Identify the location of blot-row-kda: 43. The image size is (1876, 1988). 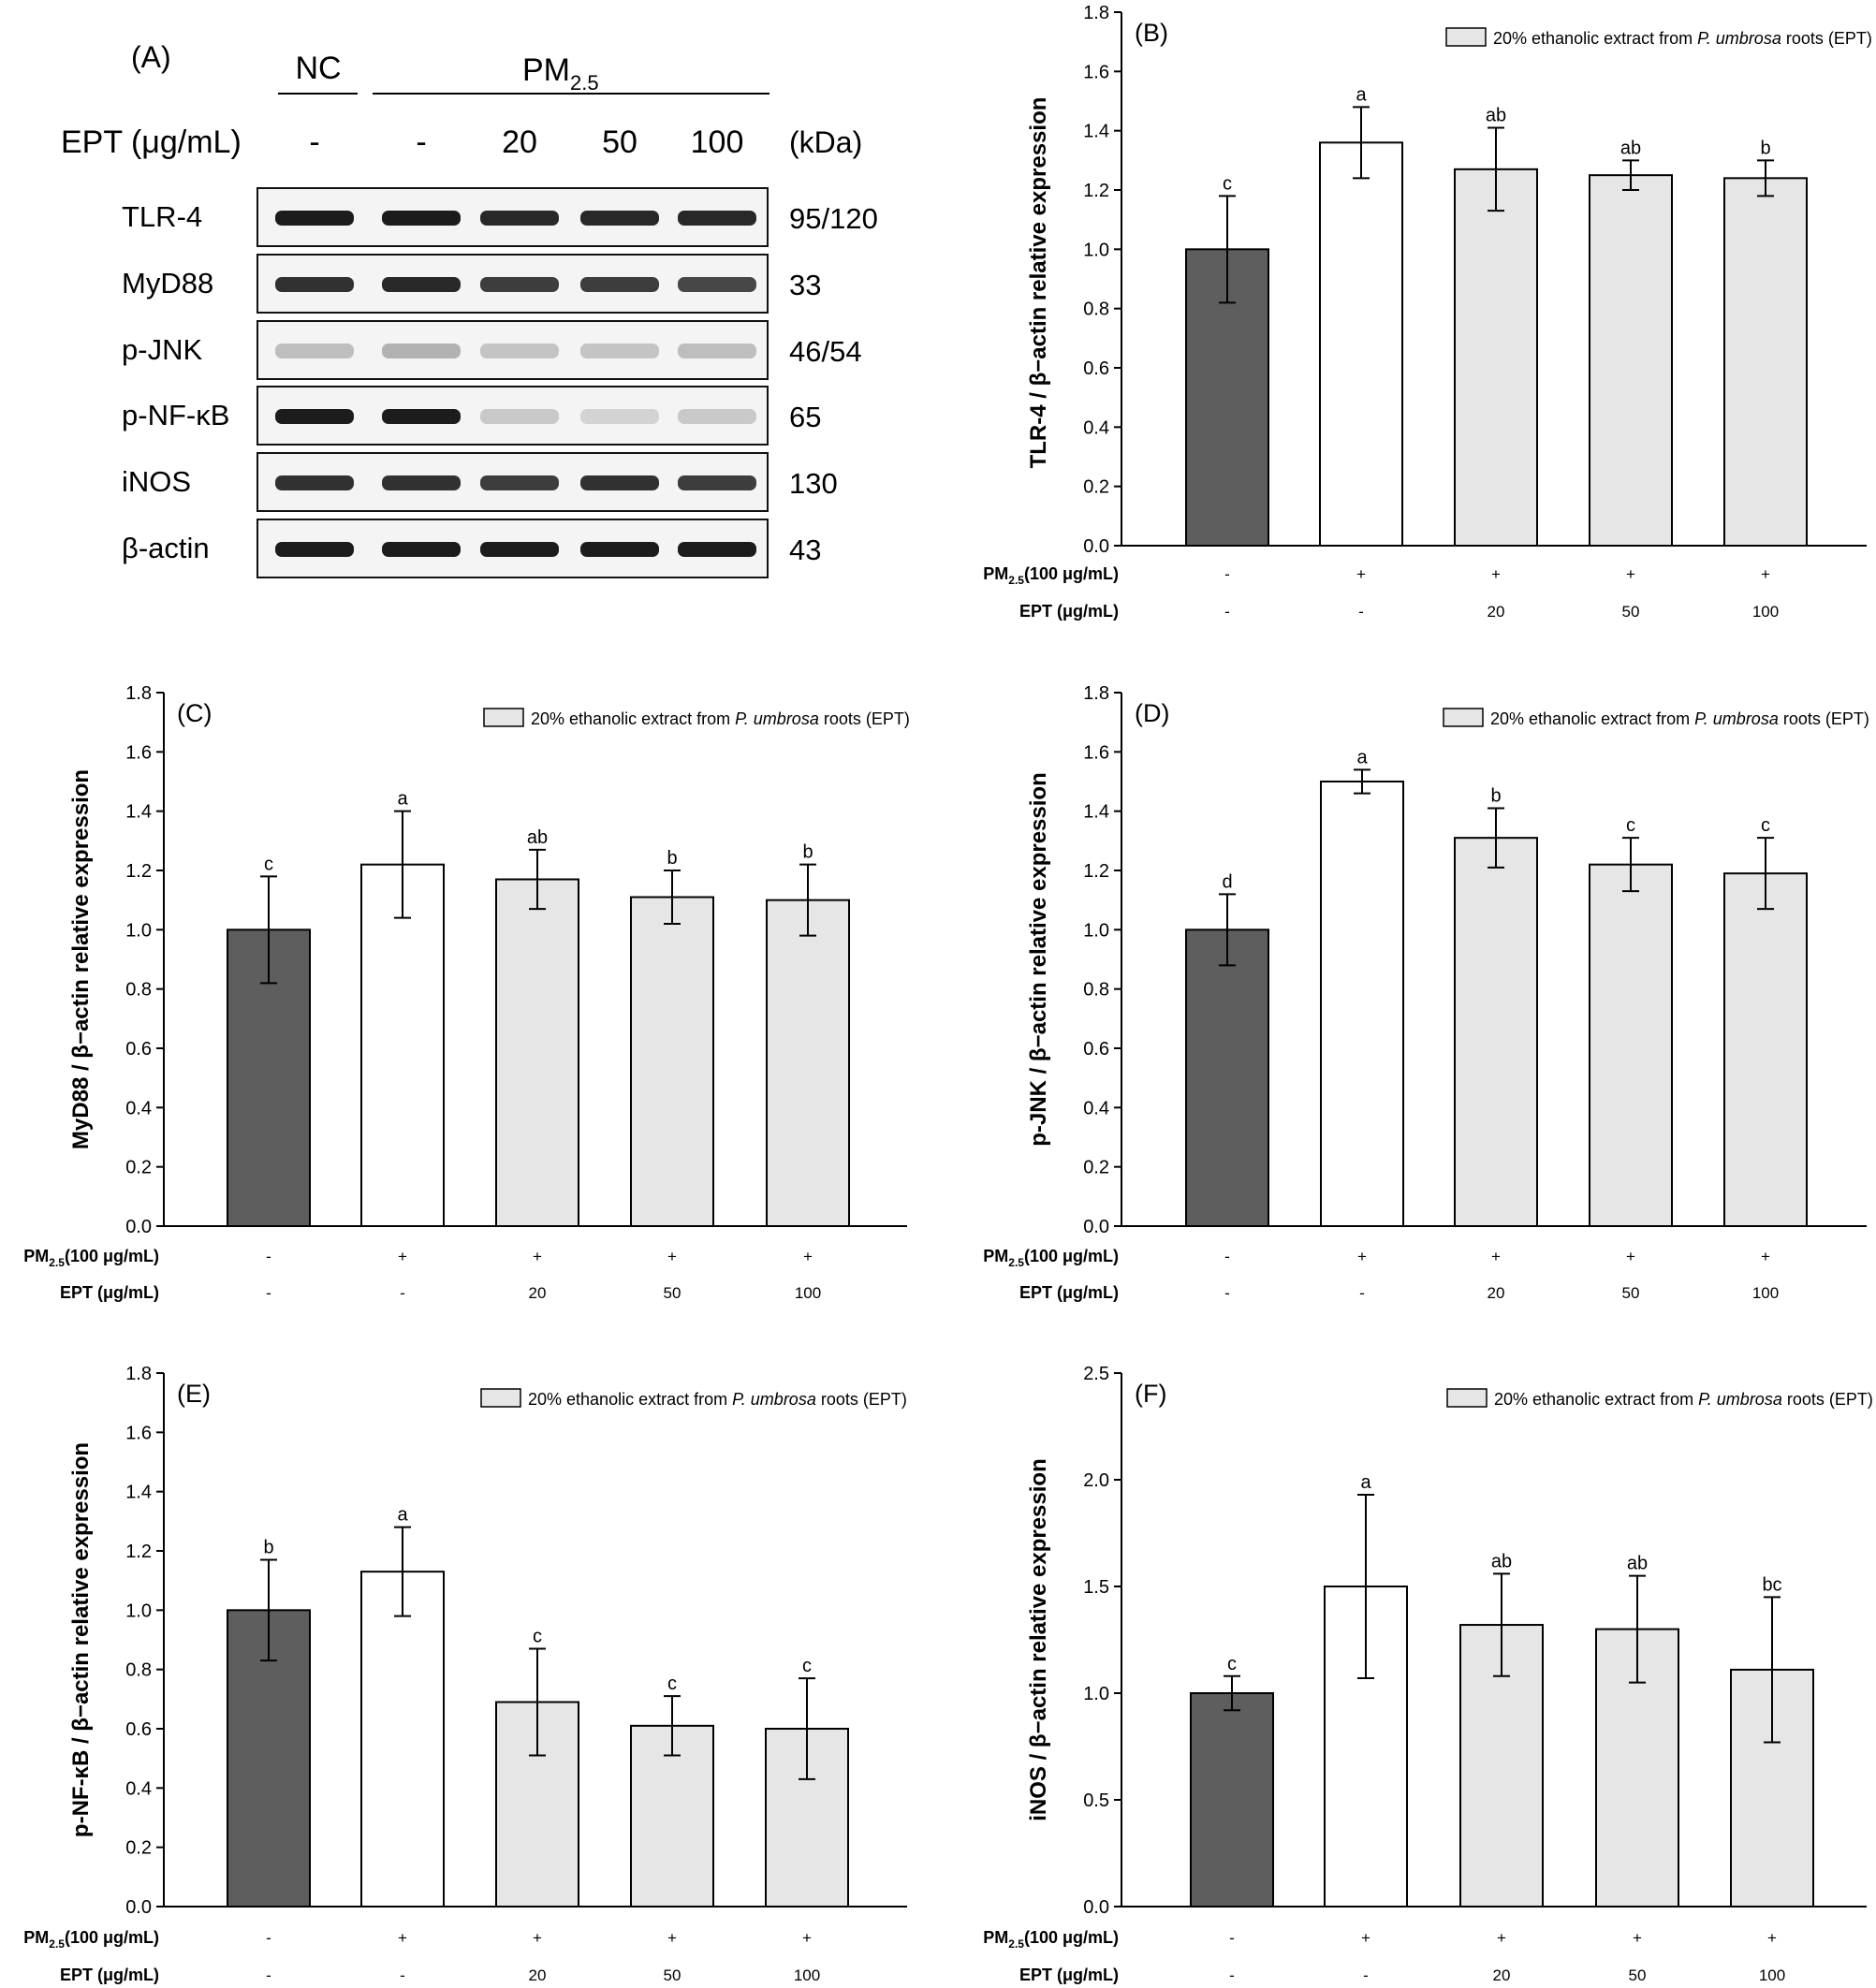
(805, 550).